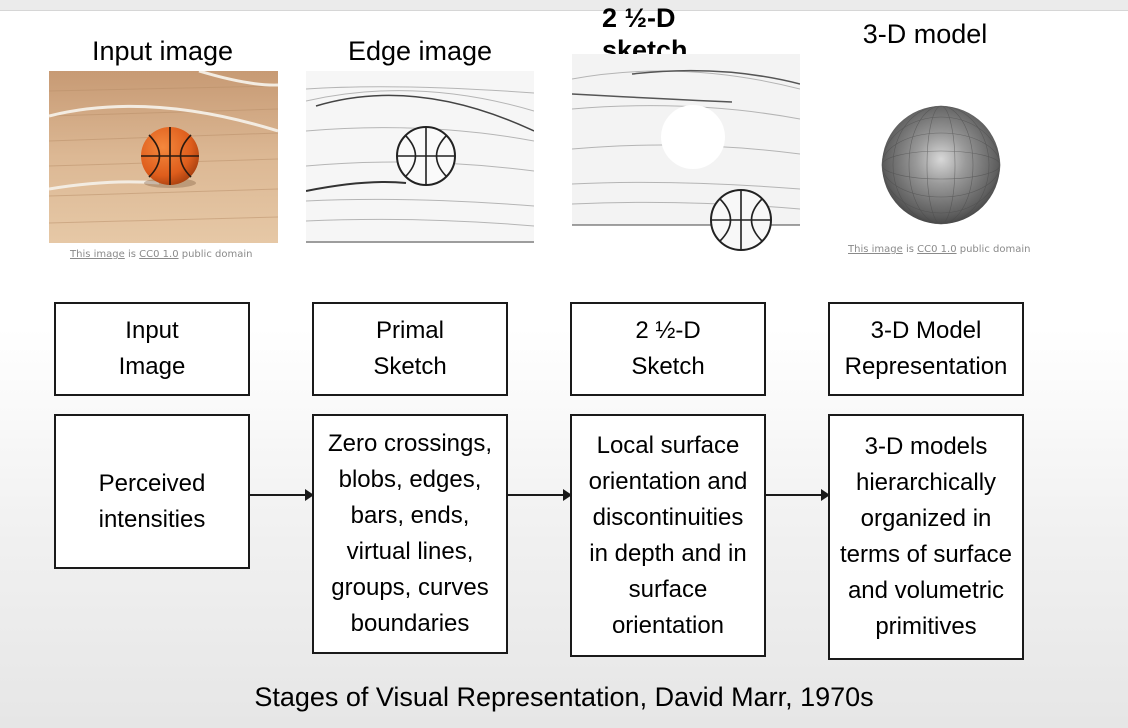  What do you see at coordinates (925, 34) in the screenshot?
I see `model-title: 3-D model` at bounding box center [925, 34].